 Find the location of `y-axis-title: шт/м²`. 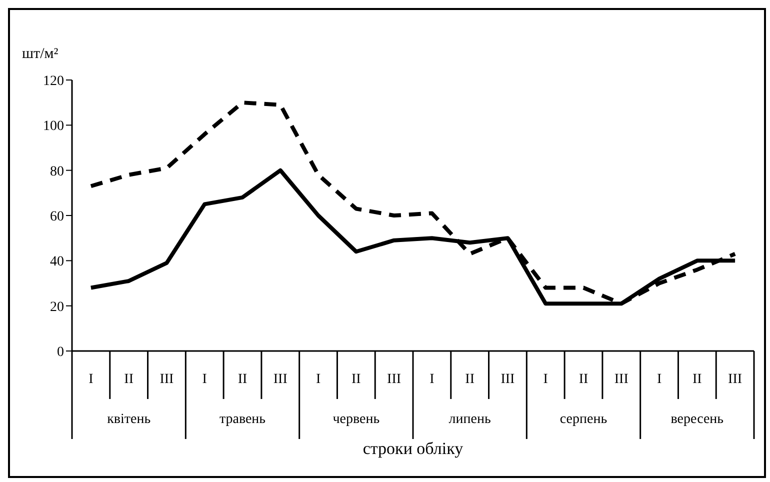

y-axis-title: шт/м² is located at coordinates (40, 54).